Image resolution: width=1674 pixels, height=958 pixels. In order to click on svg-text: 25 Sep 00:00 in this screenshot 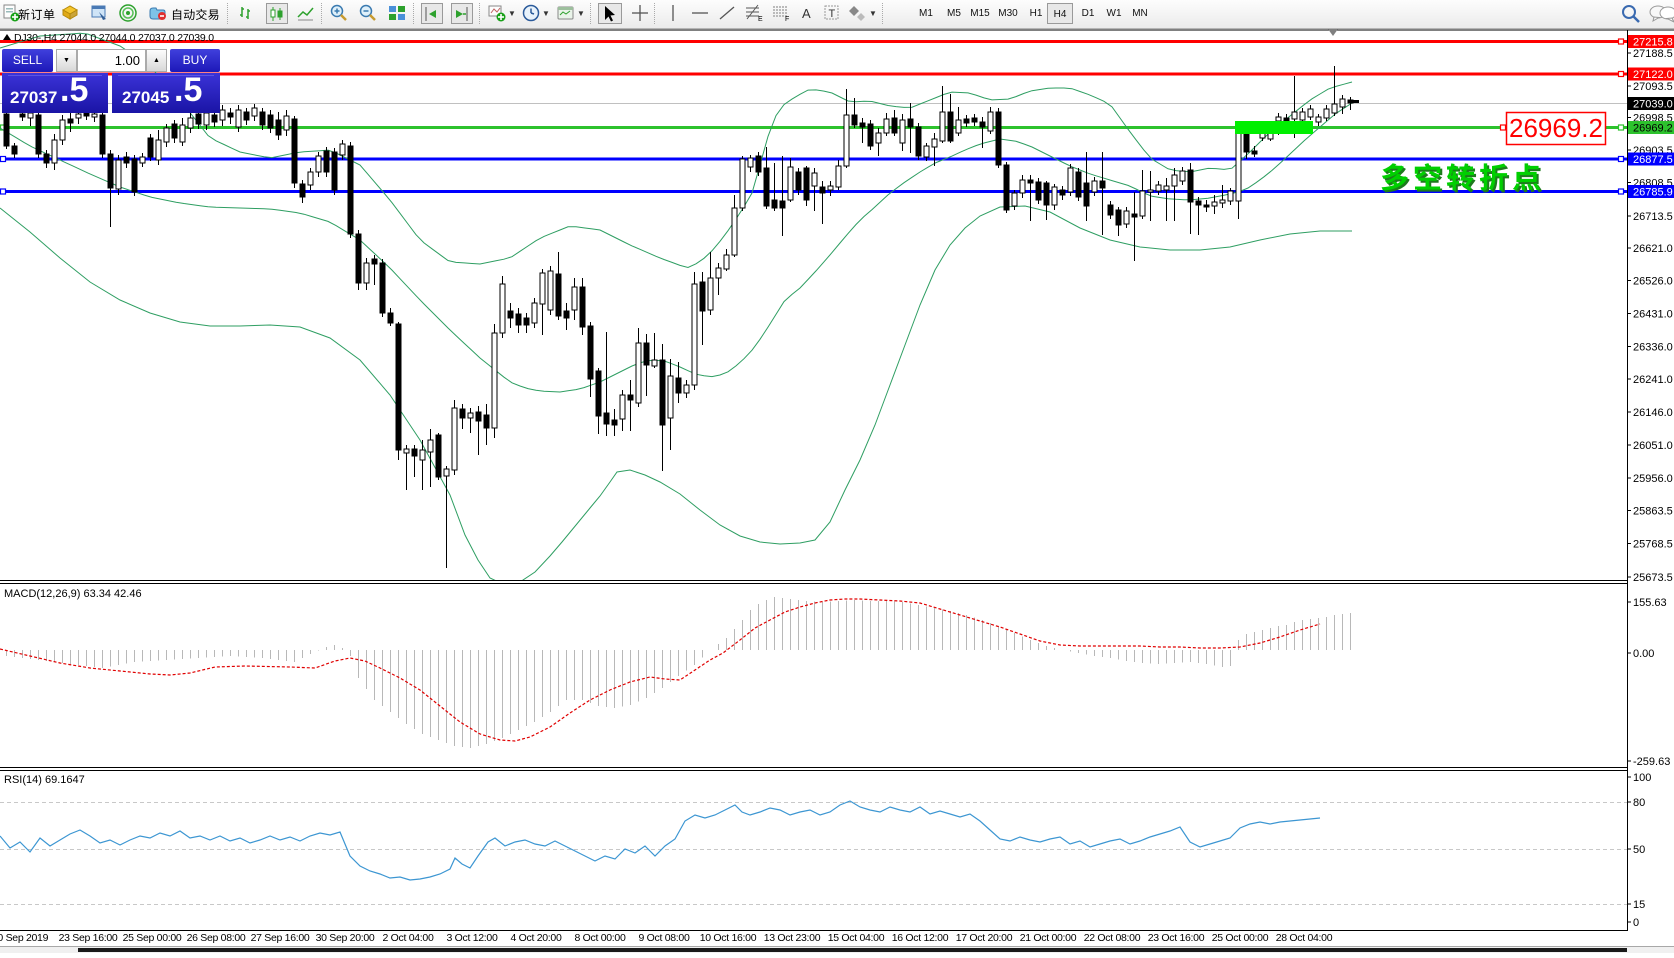, I will do `click(152, 938)`.